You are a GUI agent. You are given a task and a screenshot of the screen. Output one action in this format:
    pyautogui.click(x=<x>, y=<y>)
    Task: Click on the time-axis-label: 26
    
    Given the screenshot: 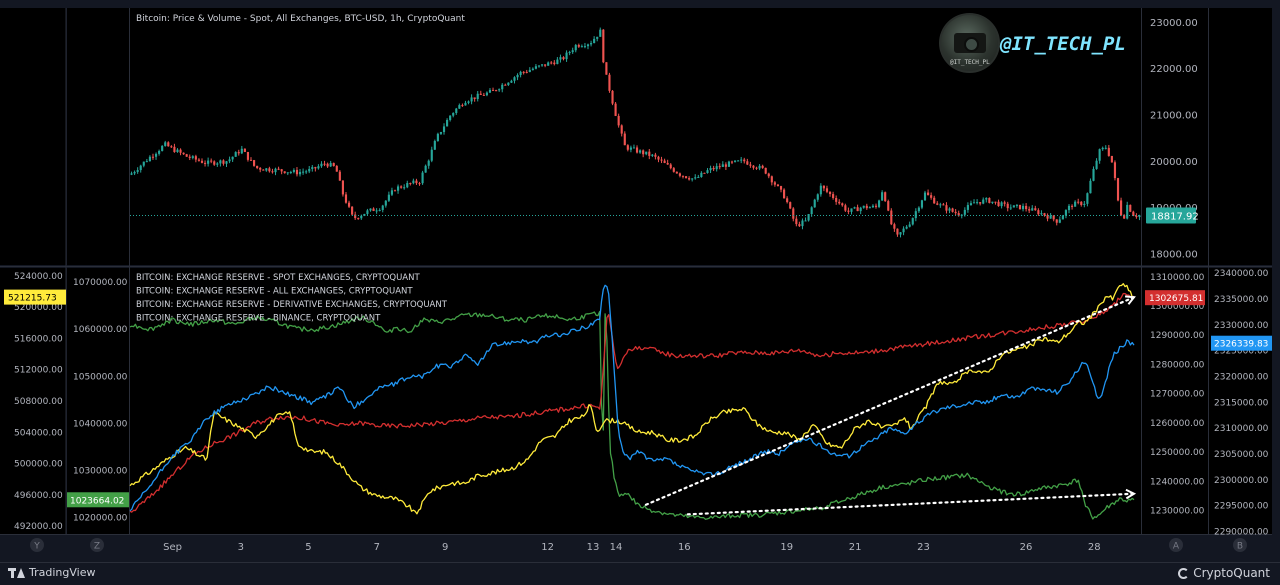 What is the action you would take?
    pyautogui.click(x=1026, y=547)
    